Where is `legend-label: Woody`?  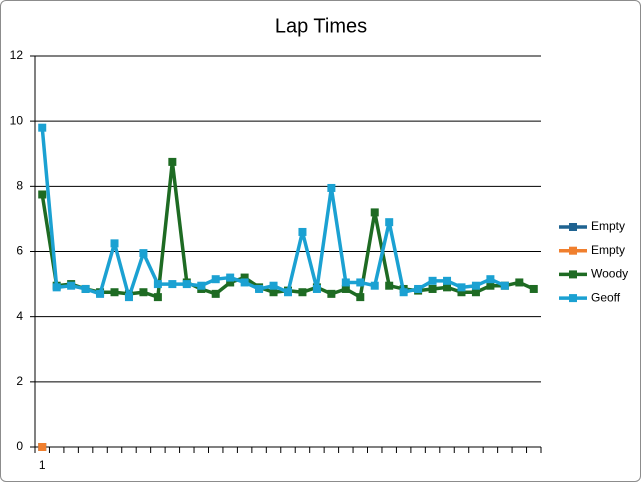
legend-label: Woody is located at coordinates (609, 274).